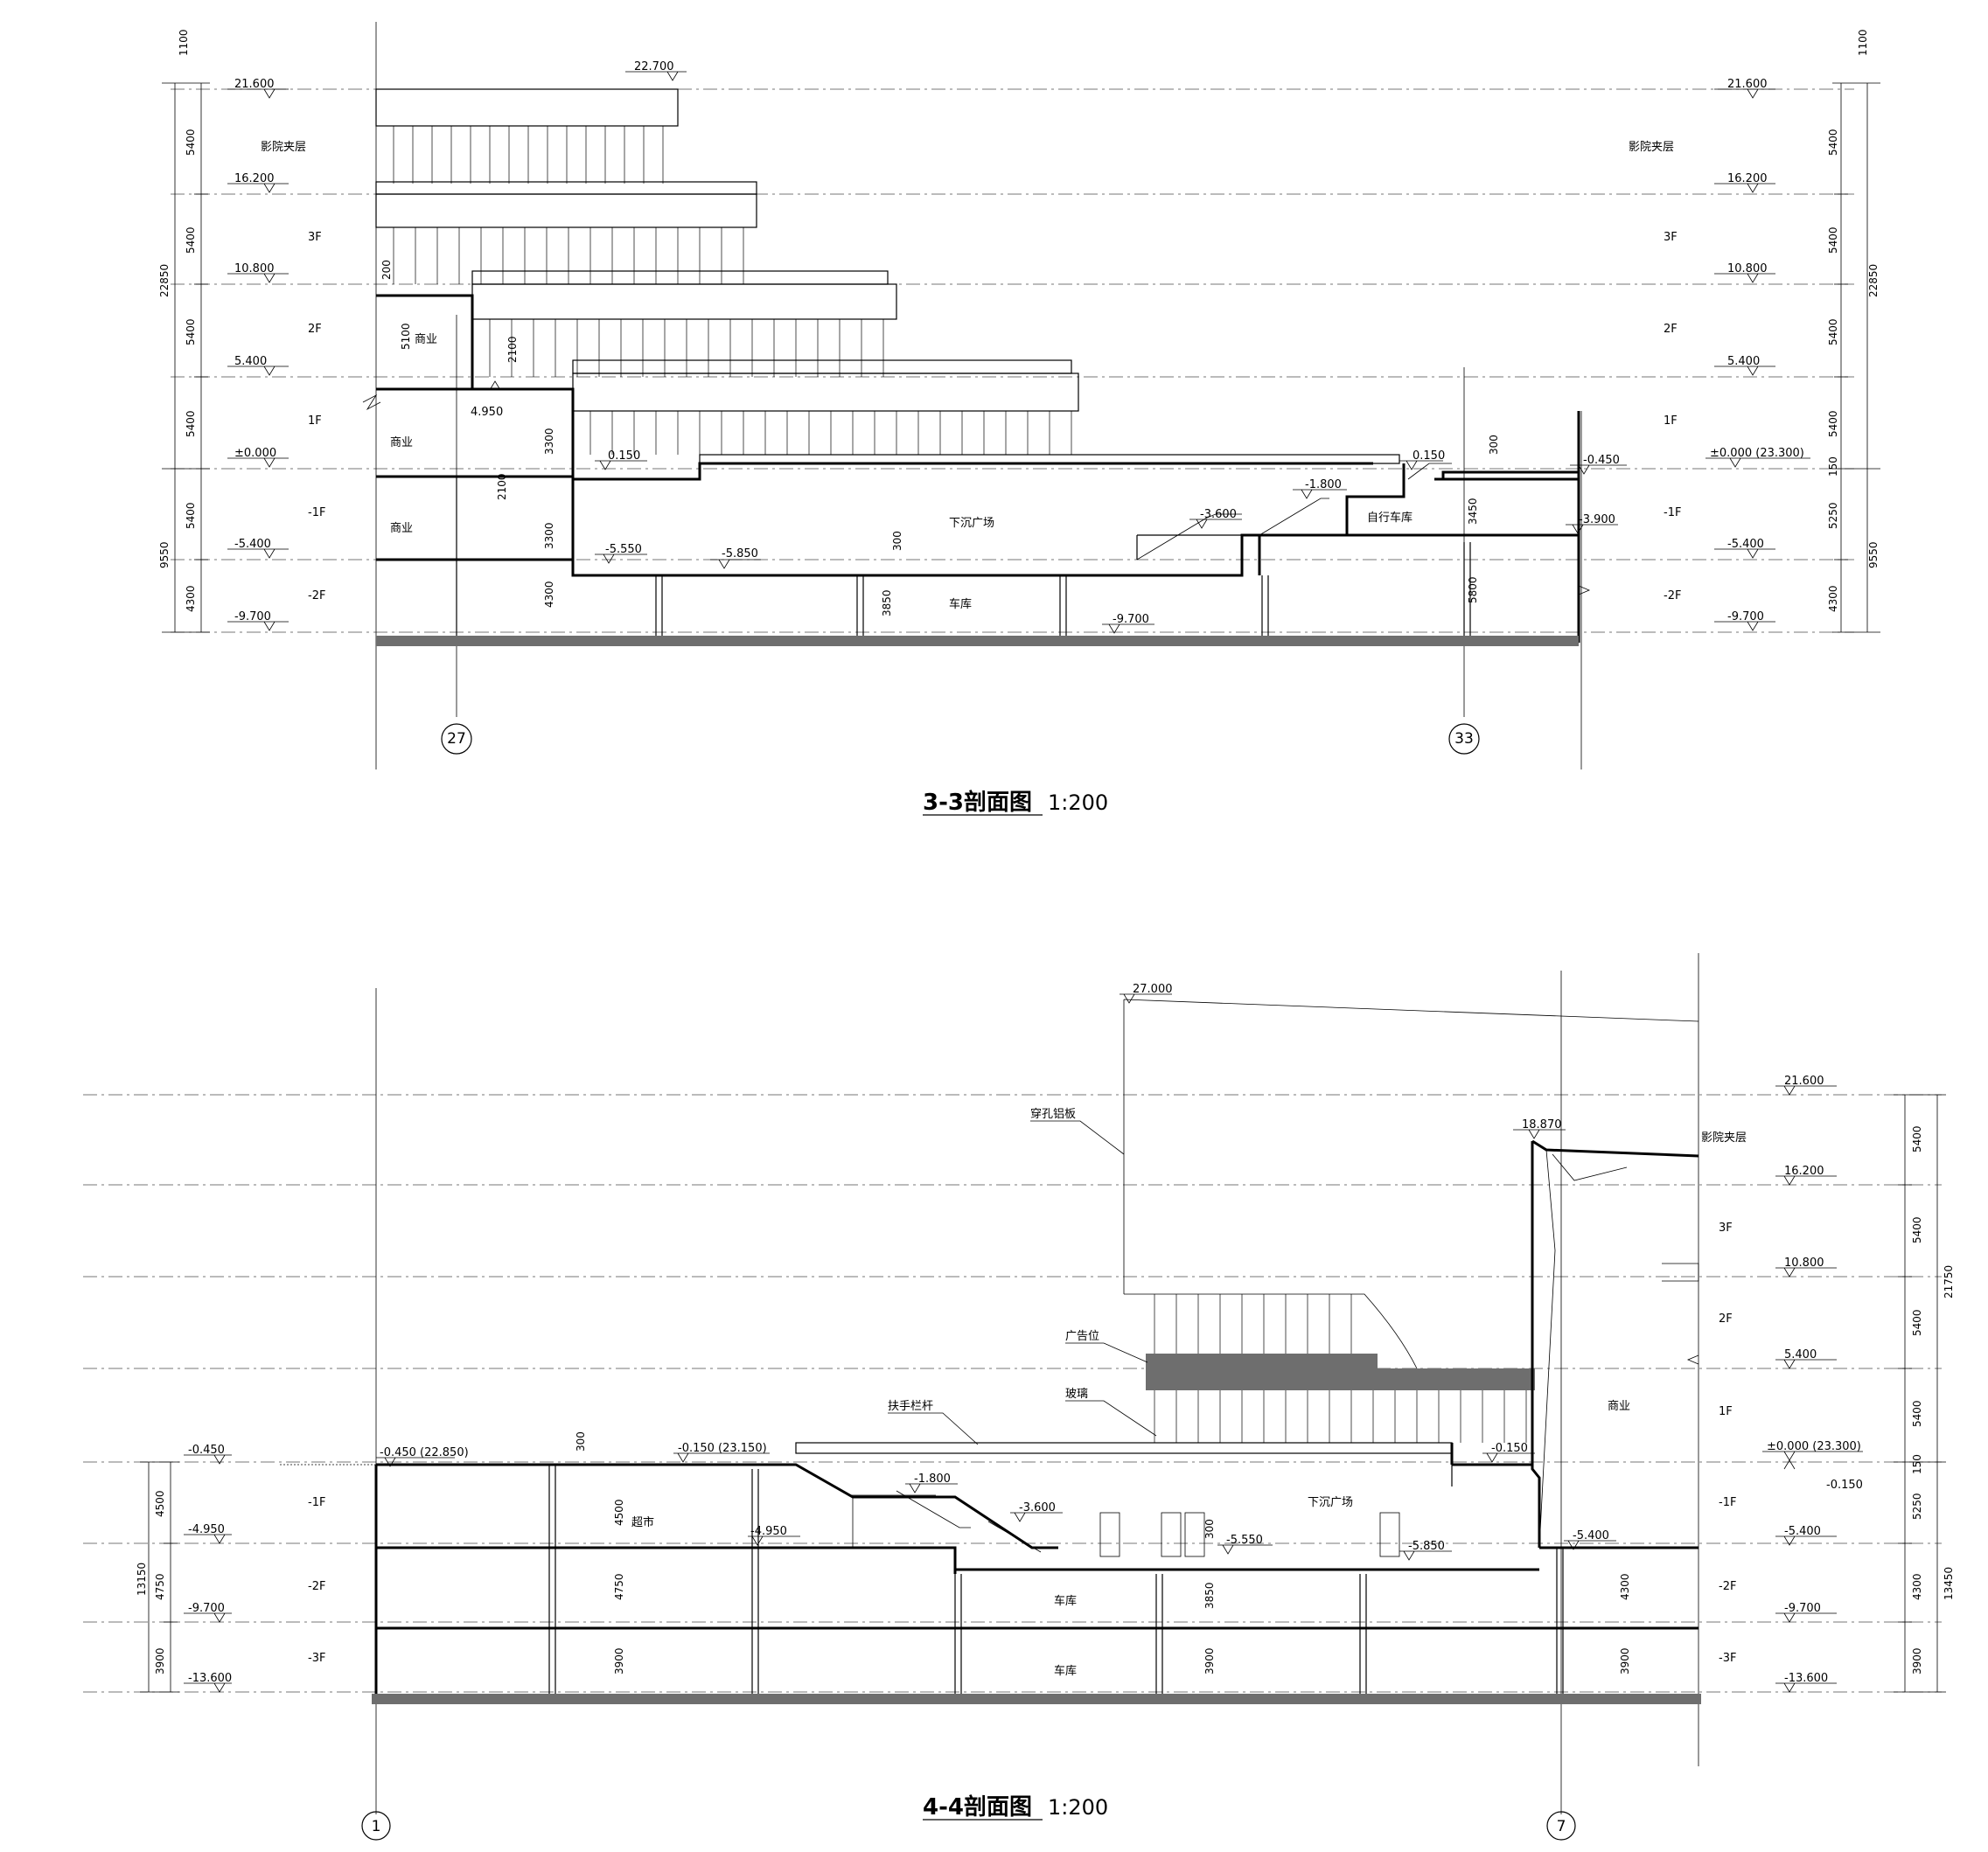  I want to click on svg-text: 27, so click(457, 739).